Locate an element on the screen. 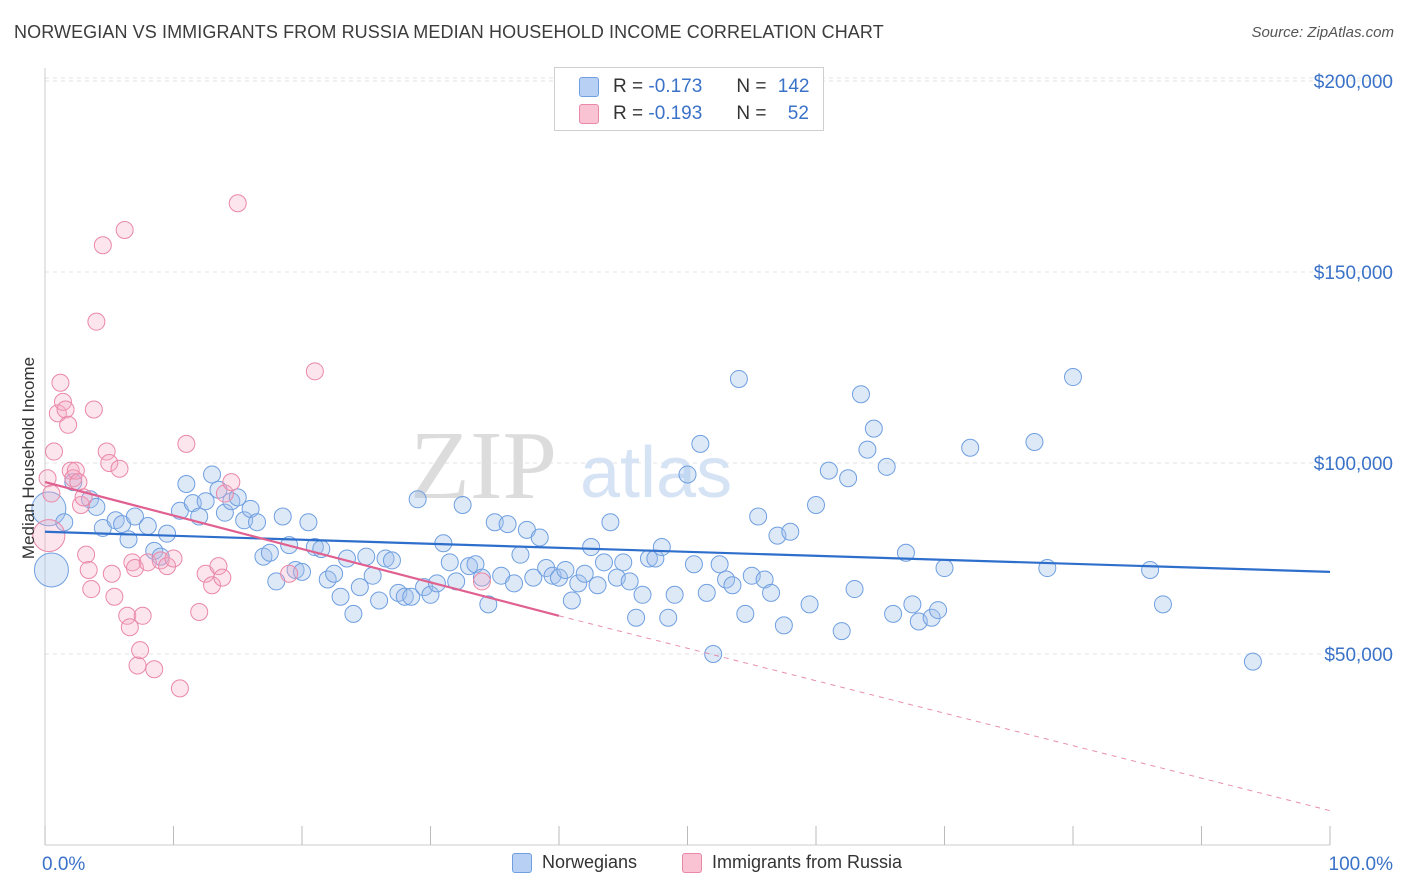 This screenshot has width=1406, height=892. legend-n-value: 142 is located at coordinates (793, 86).